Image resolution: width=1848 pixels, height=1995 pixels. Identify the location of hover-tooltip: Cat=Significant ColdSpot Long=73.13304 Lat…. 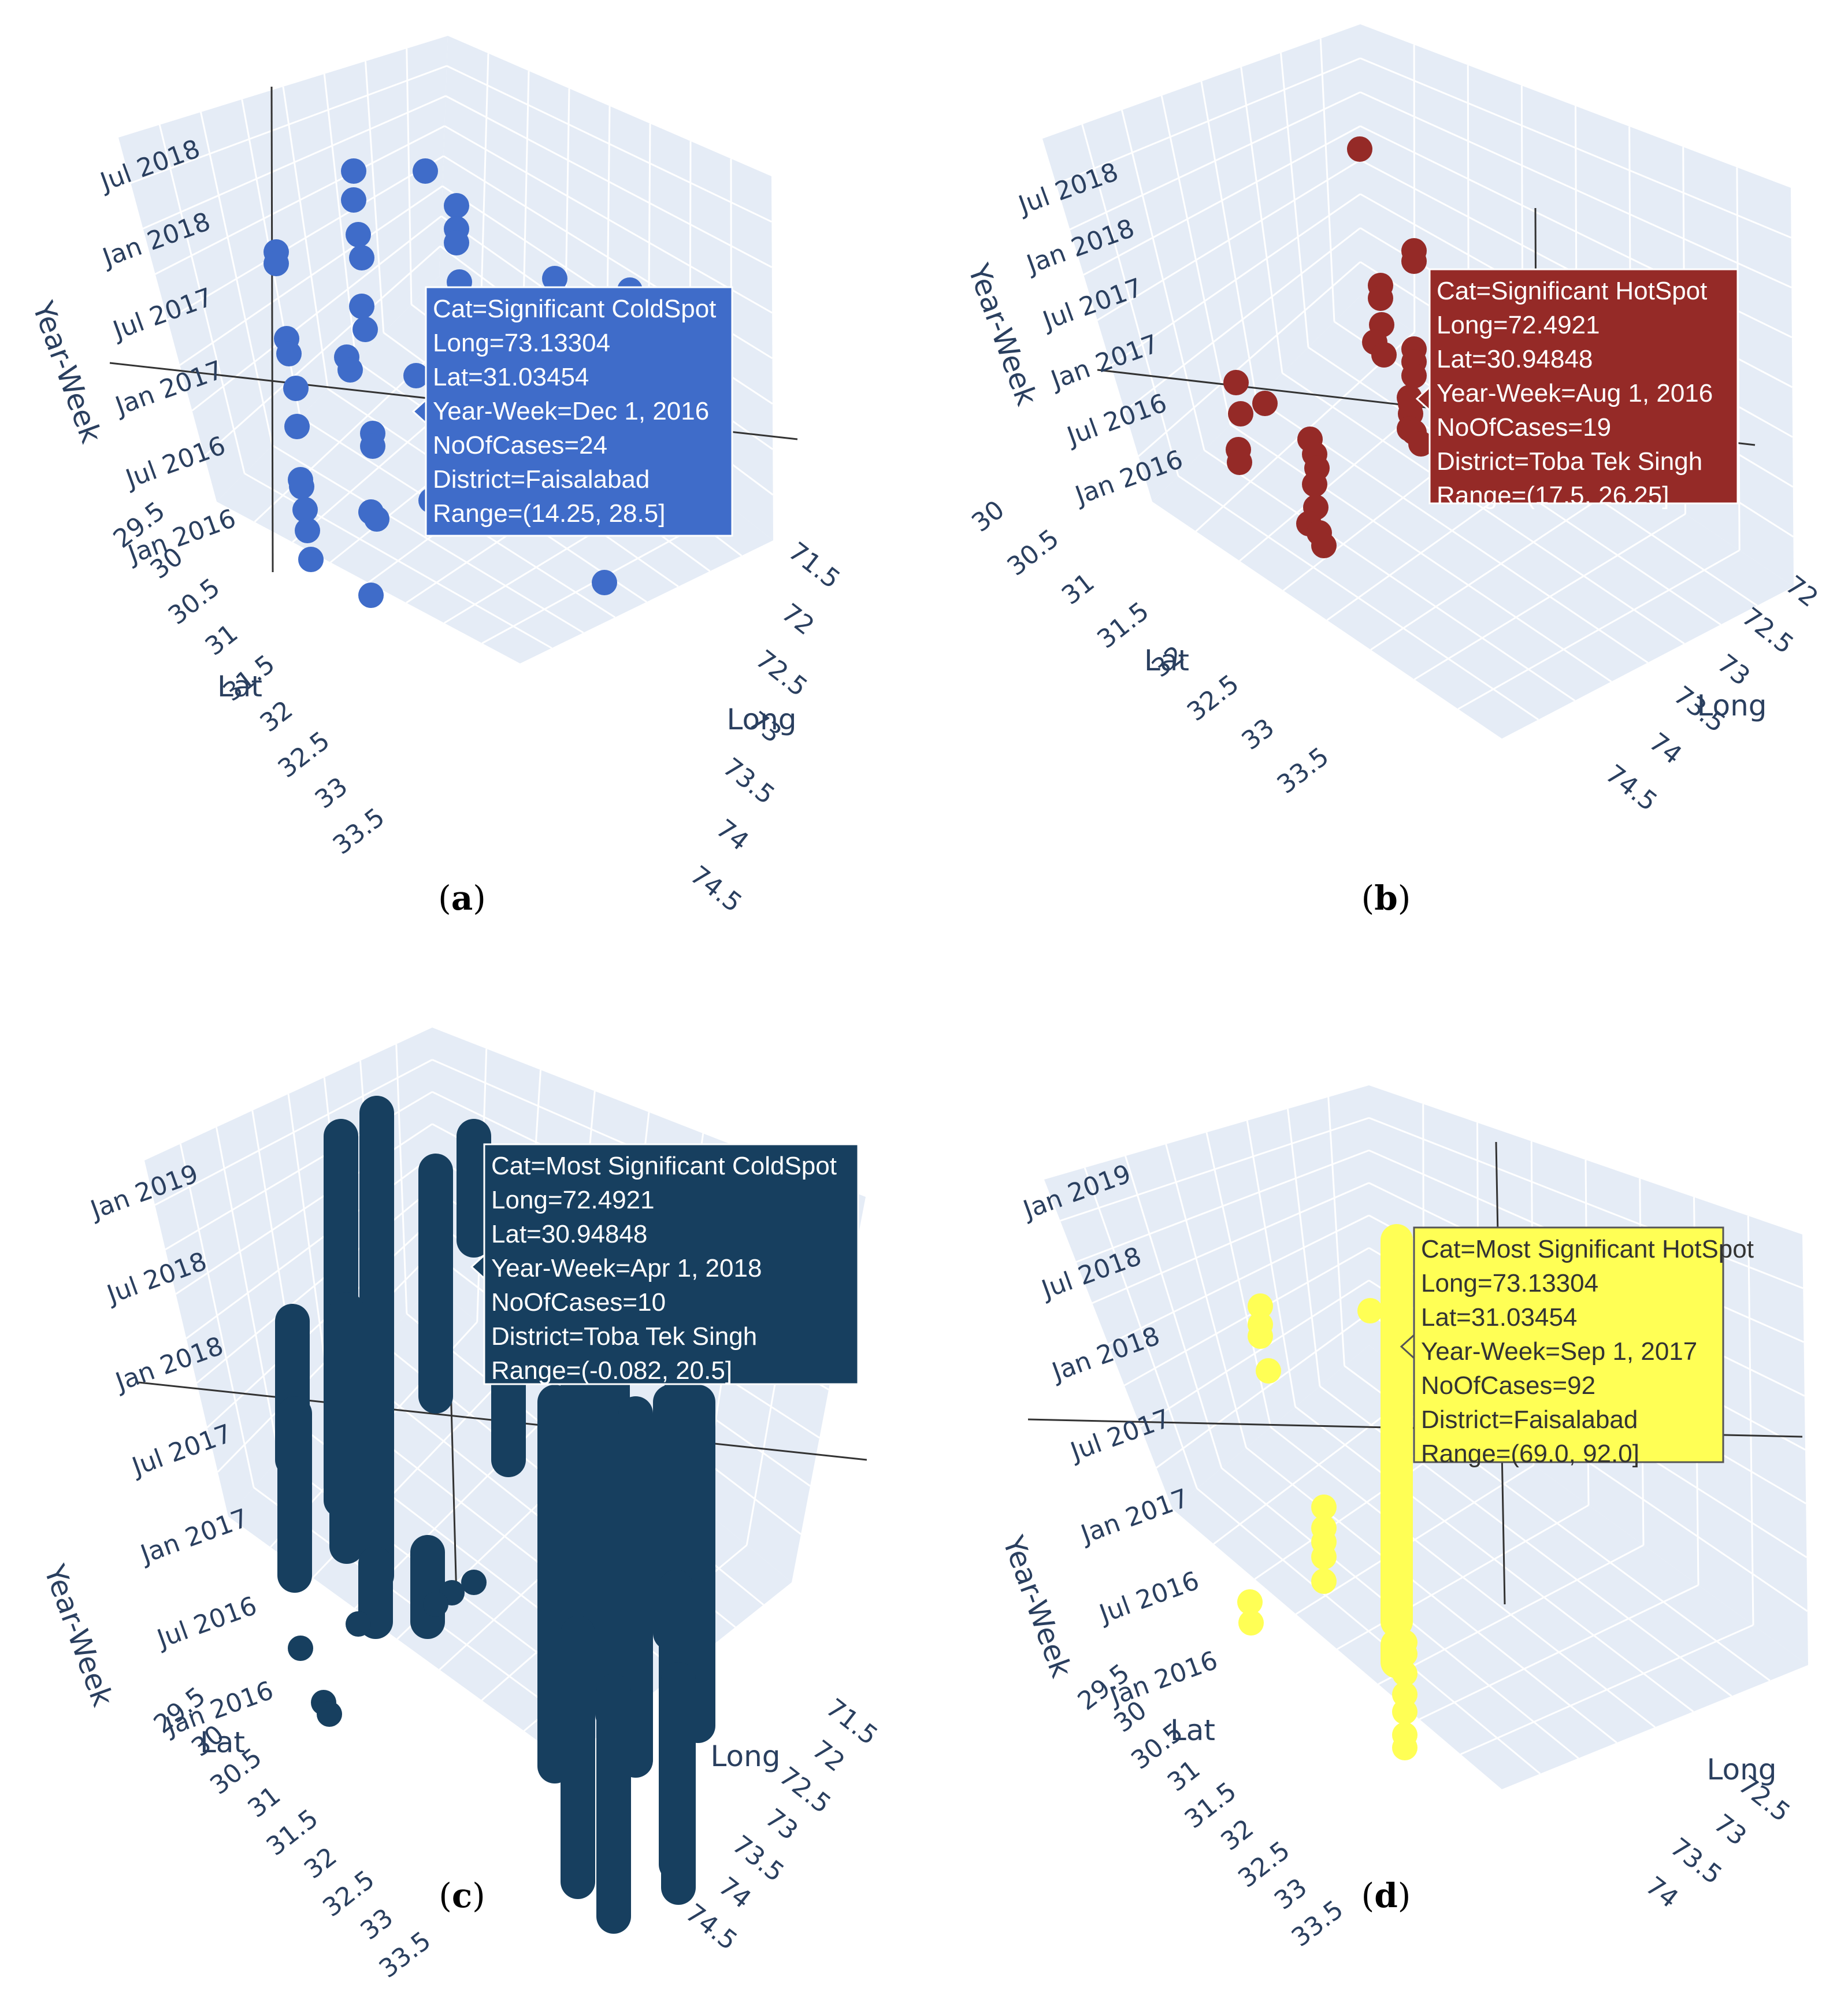
(572, 411).